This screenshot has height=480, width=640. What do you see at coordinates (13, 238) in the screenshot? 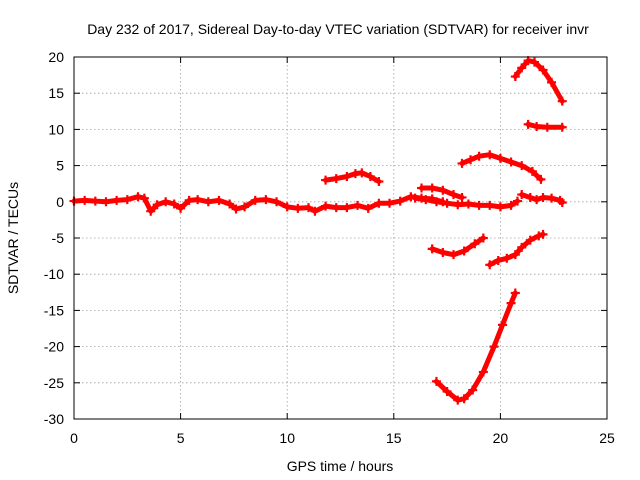
I see `y-axis-label: SDTVAR / TECUs` at bounding box center [13, 238].